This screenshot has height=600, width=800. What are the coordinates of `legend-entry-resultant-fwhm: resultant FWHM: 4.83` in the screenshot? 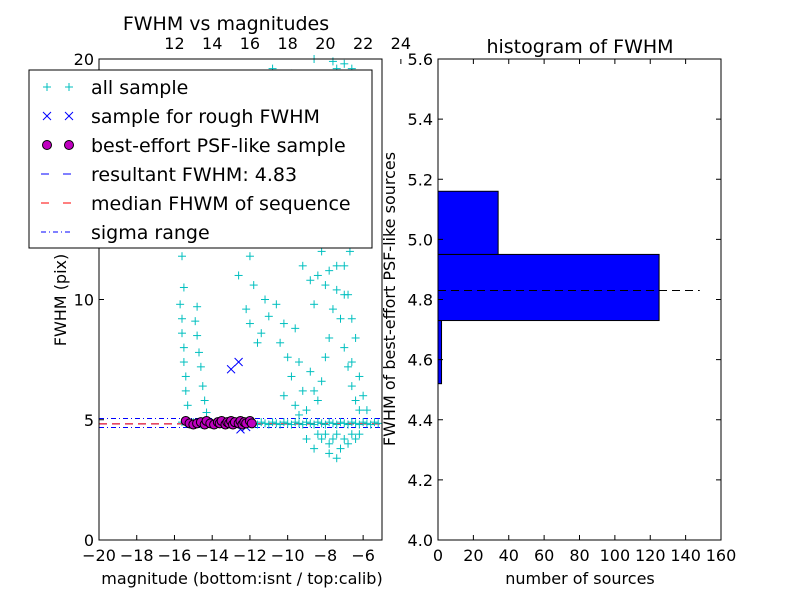 It's located at (169, 175).